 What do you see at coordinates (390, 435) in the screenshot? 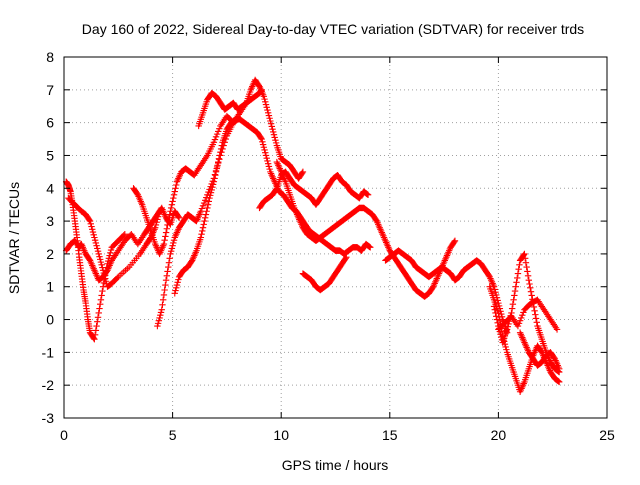
I see `x-tick-label: 15` at bounding box center [390, 435].